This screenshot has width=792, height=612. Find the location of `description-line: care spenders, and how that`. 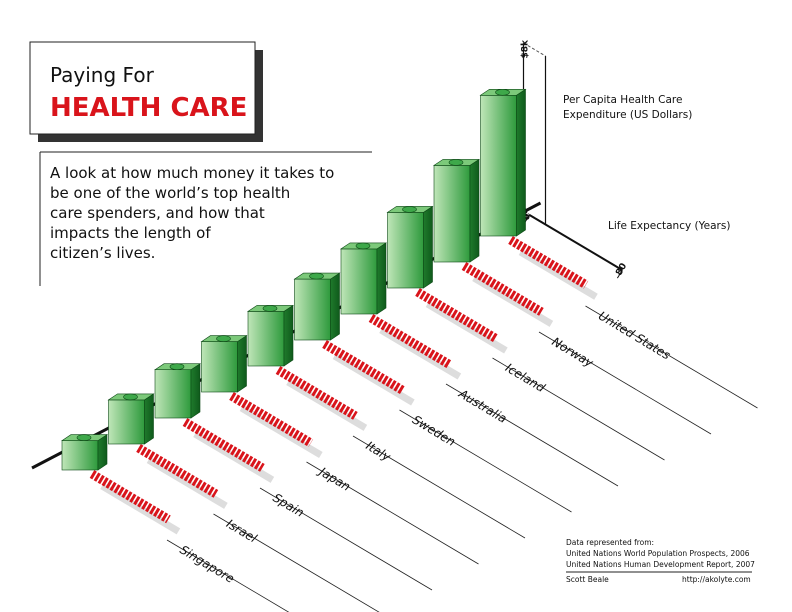

description-line: care spenders, and how that is located at coordinates (157, 213).